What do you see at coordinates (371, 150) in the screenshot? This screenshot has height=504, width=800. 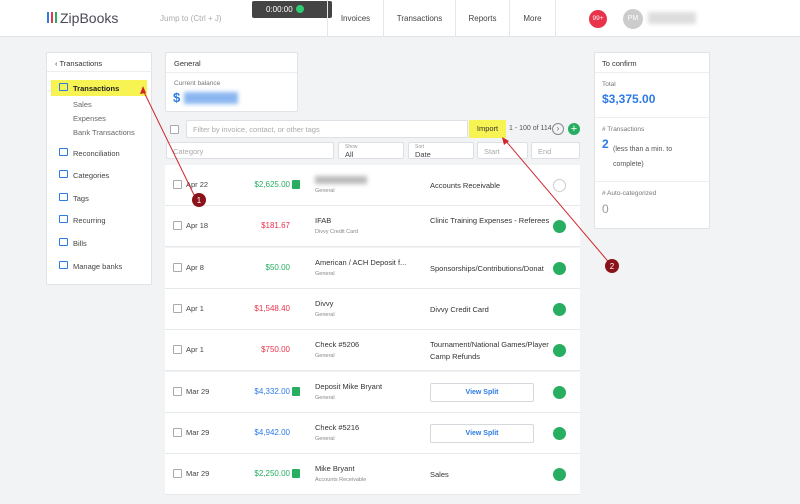 I see `show-select: Show All` at bounding box center [371, 150].